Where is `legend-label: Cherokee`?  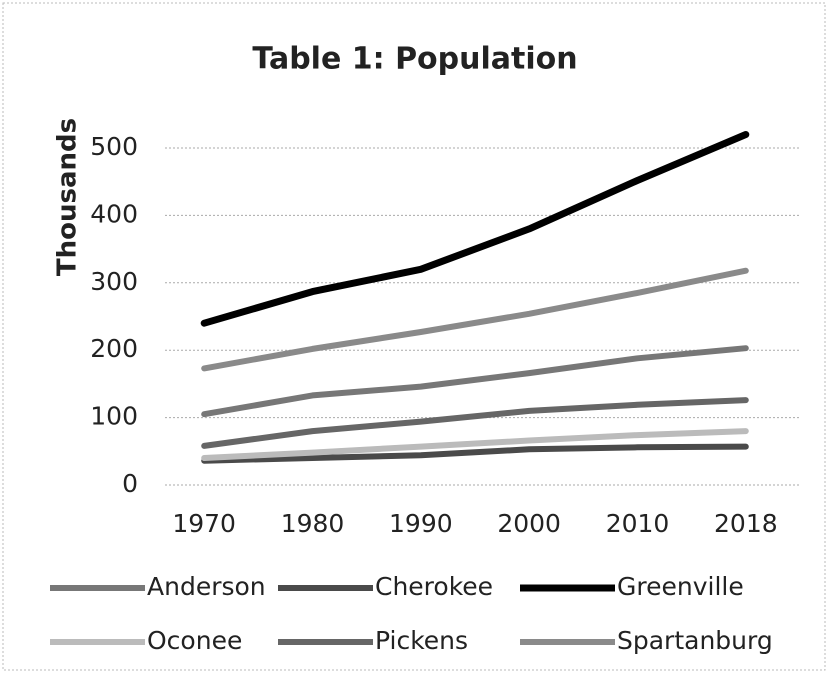 legend-label: Cherokee is located at coordinates (434, 586).